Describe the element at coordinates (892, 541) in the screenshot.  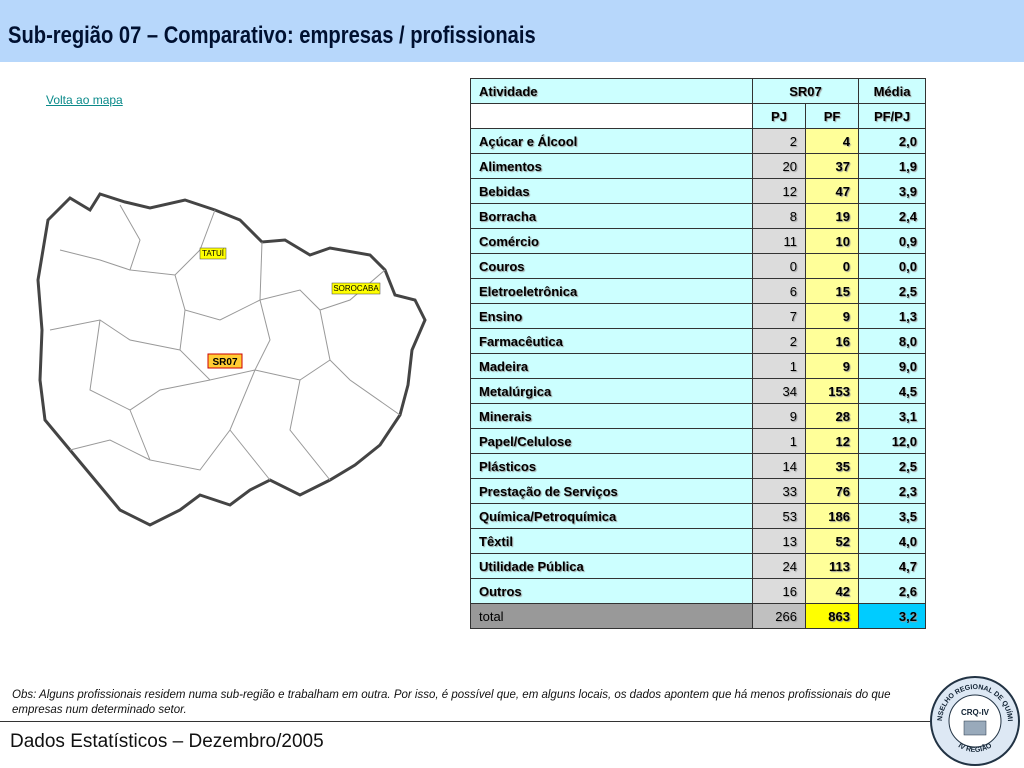
I see `table-cell: 4,0` at that location.